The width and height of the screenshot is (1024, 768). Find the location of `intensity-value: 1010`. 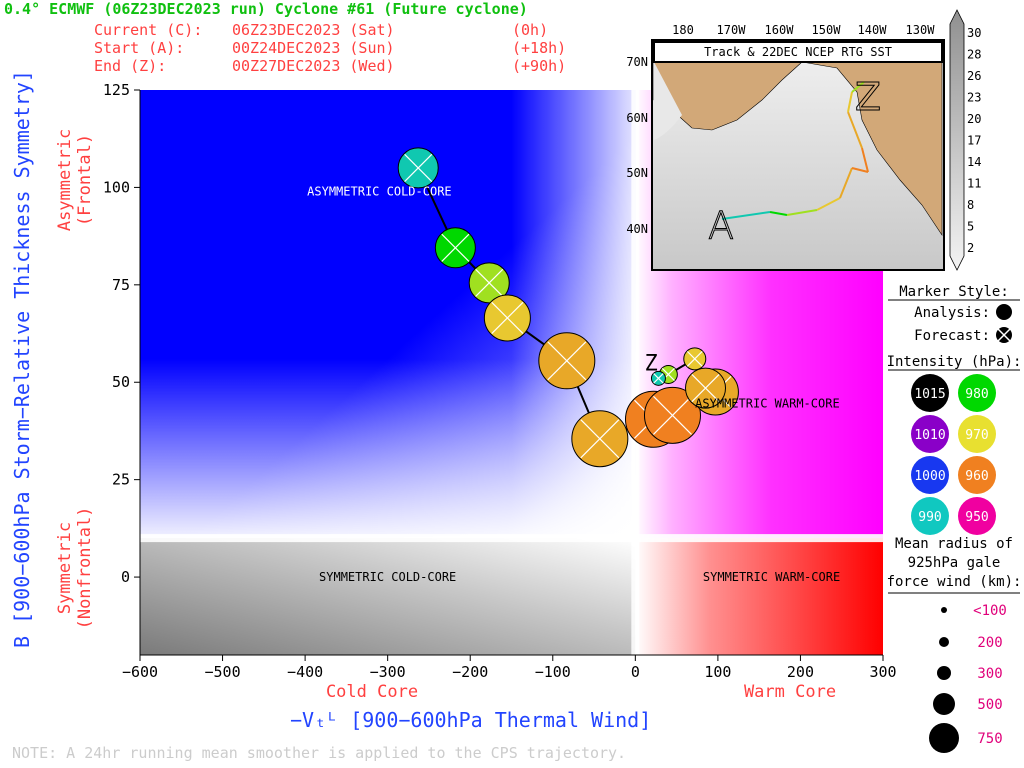

intensity-value: 1010 is located at coordinates (929, 435).